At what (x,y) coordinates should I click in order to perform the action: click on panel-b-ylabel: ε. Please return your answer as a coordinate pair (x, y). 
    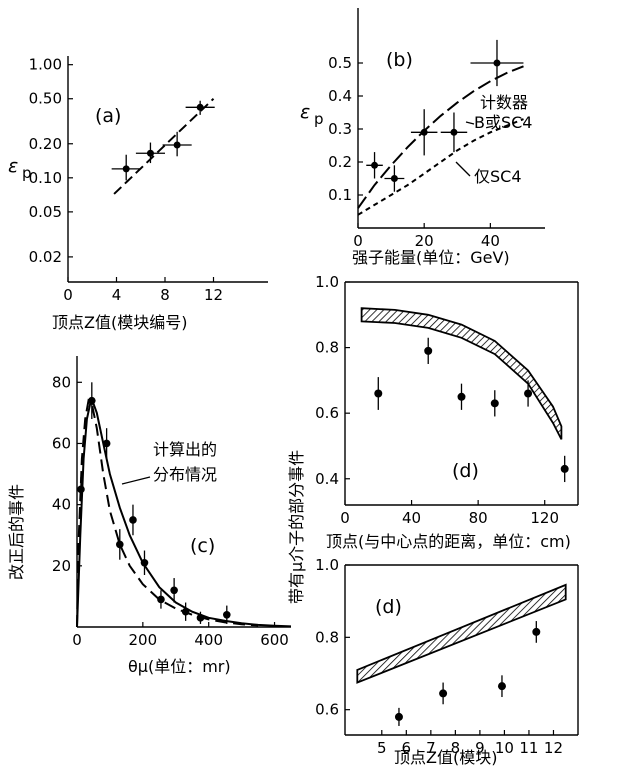
    Looking at the image, I should click on (305, 112).